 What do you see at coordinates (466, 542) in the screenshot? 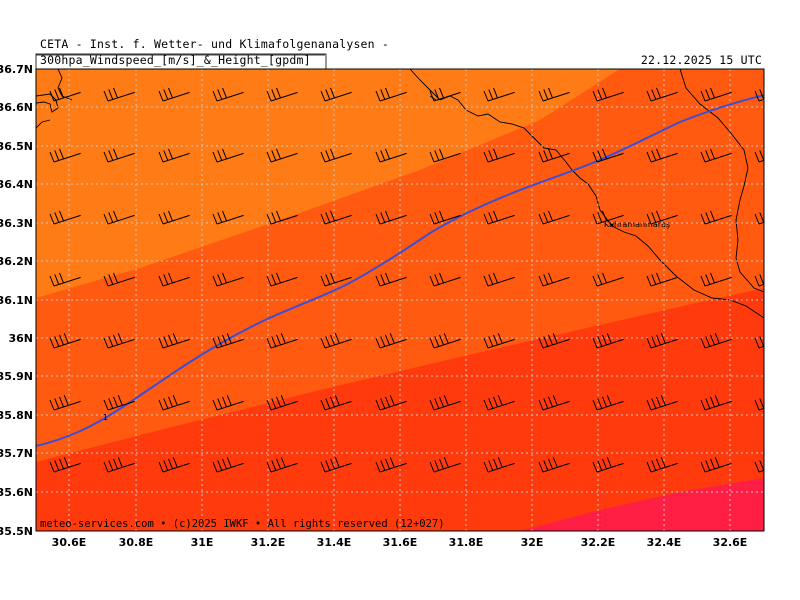
I see `lon-label: 31.8E` at bounding box center [466, 542].